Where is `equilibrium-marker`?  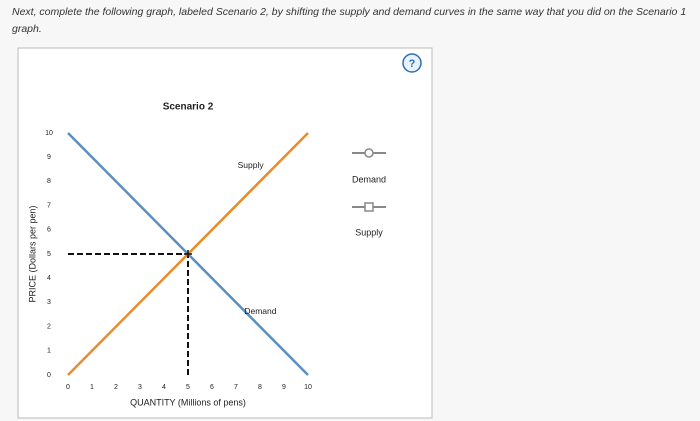
equilibrium-marker is located at coordinates (188, 254).